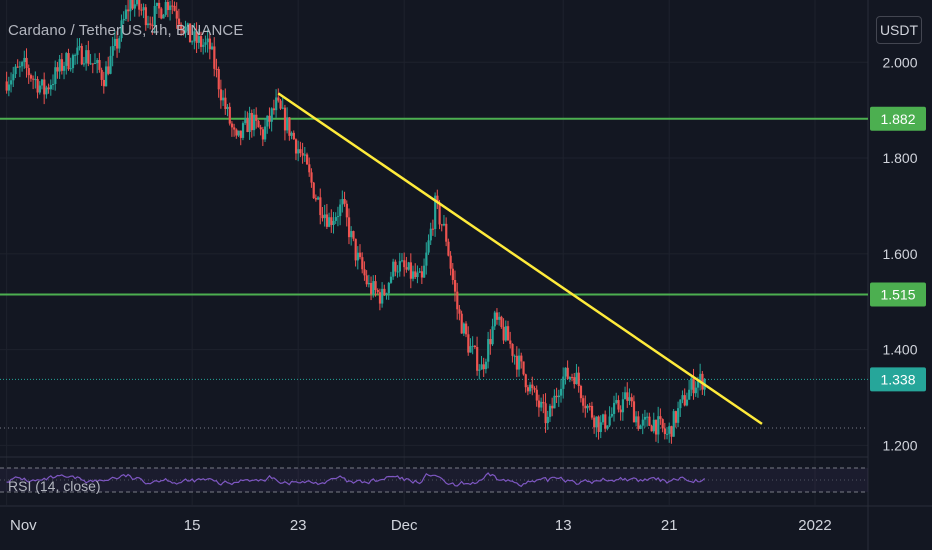 Image resolution: width=932 pixels, height=550 pixels. What do you see at coordinates (54, 486) in the screenshot?
I see `rsi-indicator-label: RSI (14, close)` at bounding box center [54, 486].